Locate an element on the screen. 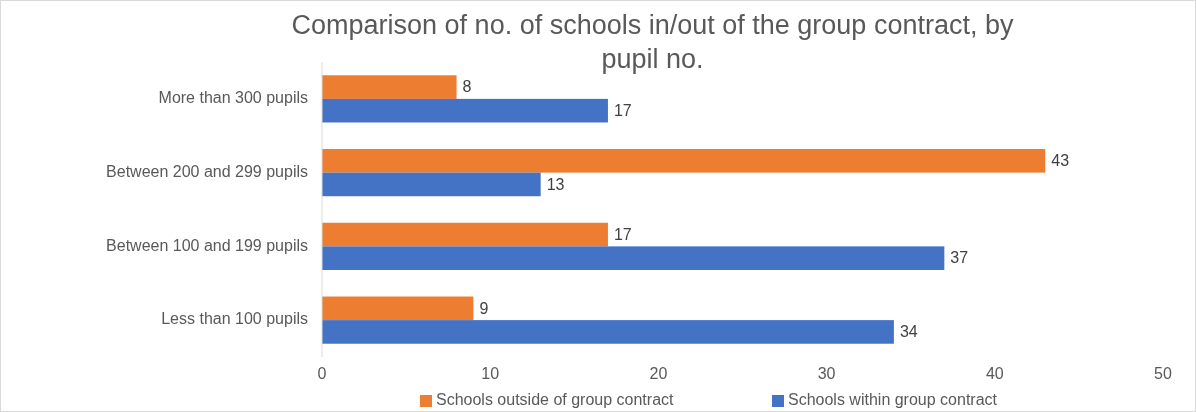 The height and width of the screenshot is (412, 1196). chart-title: Comparison of no. of schools in/out of the group contract, by pupil no. is located at coordinates (652, 42).